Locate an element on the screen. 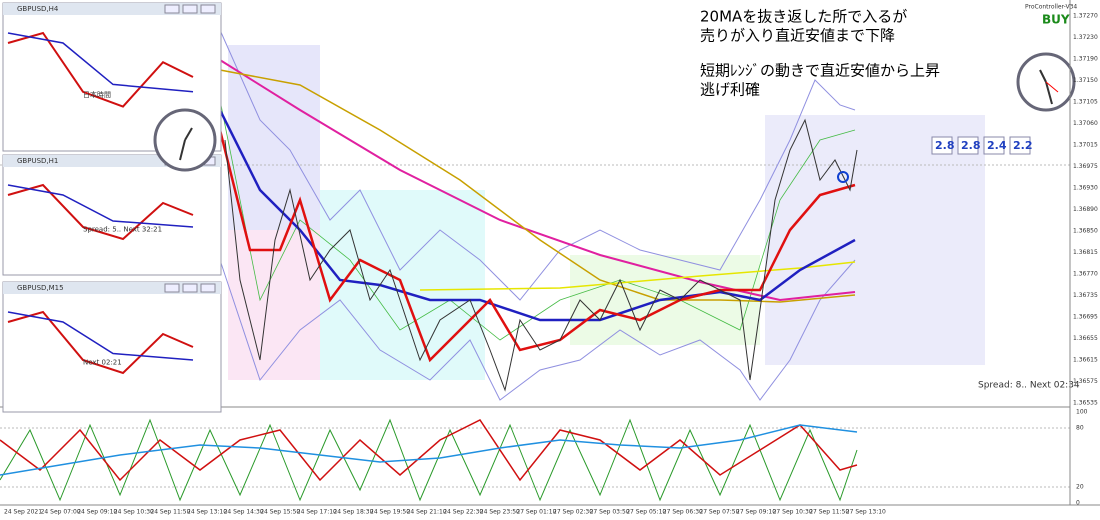  osc-label: 20 is located at coordinates (1080, 487).